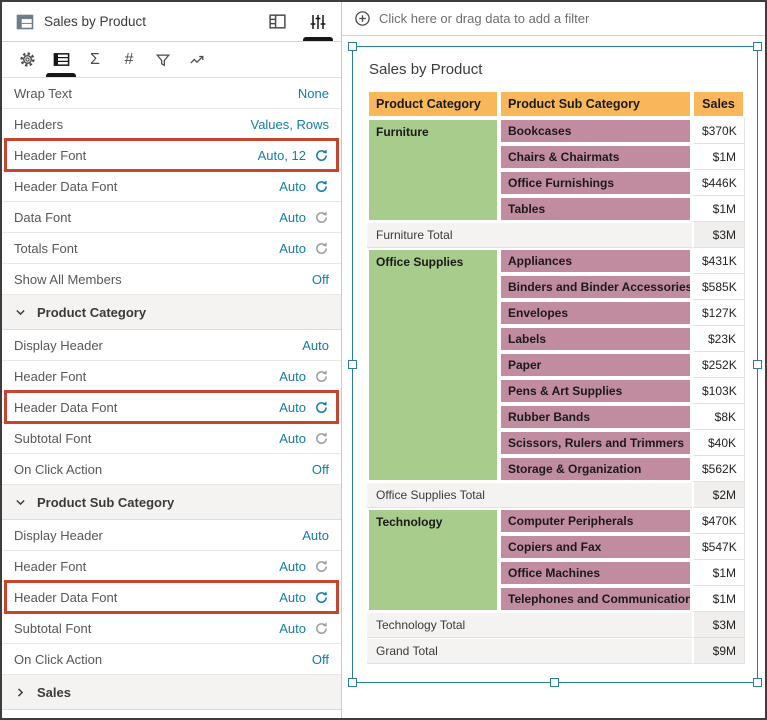 The height and width of the screenshot is (720, 767). Describe the element at coordinates (25, 21) in the screenshot. I see `pivot-table-viz-icon` at that location.